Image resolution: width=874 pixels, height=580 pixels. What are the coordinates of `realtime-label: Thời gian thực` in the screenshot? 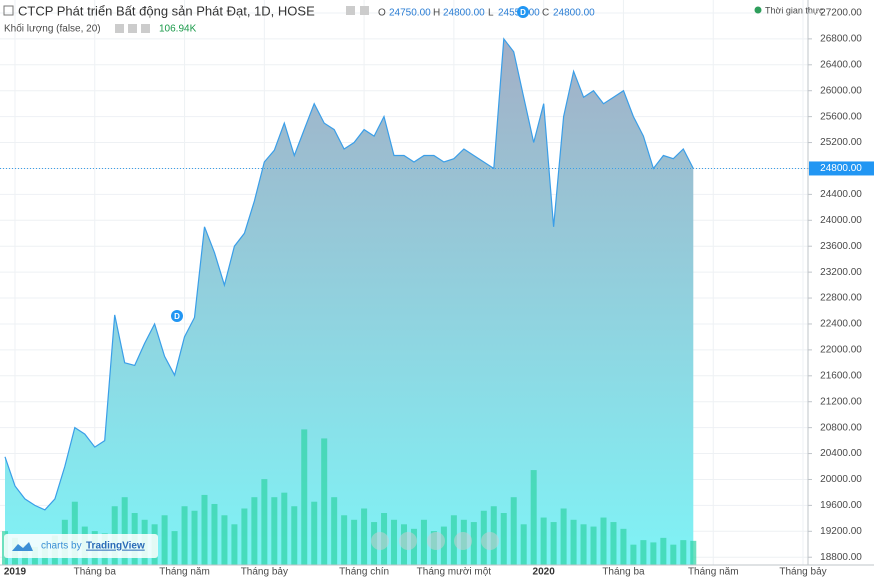 It's located at (794, 10).